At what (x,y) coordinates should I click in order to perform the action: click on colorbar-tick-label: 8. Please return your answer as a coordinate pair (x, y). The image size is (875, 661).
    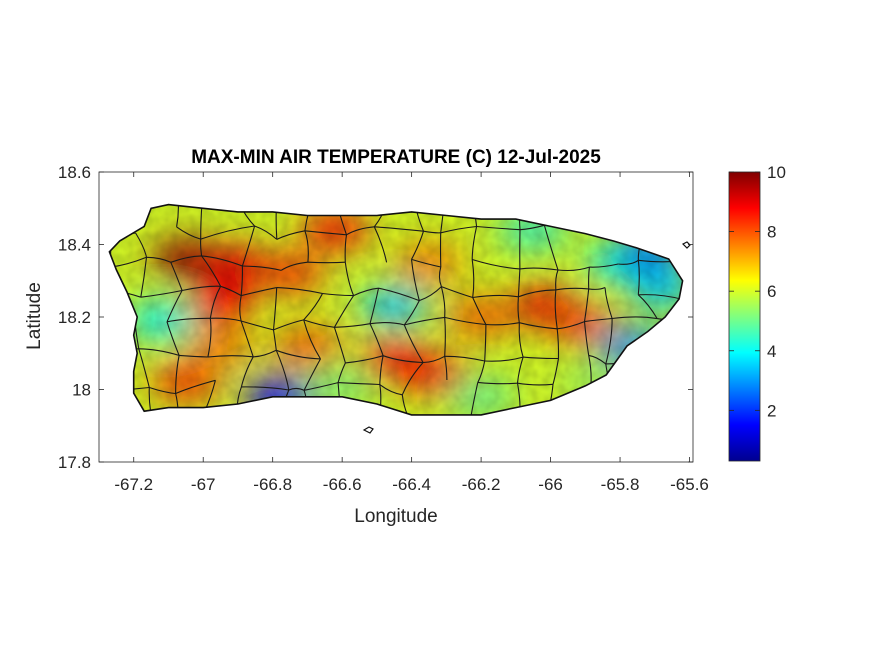
    Looking at the image, I should click on (771, 232).